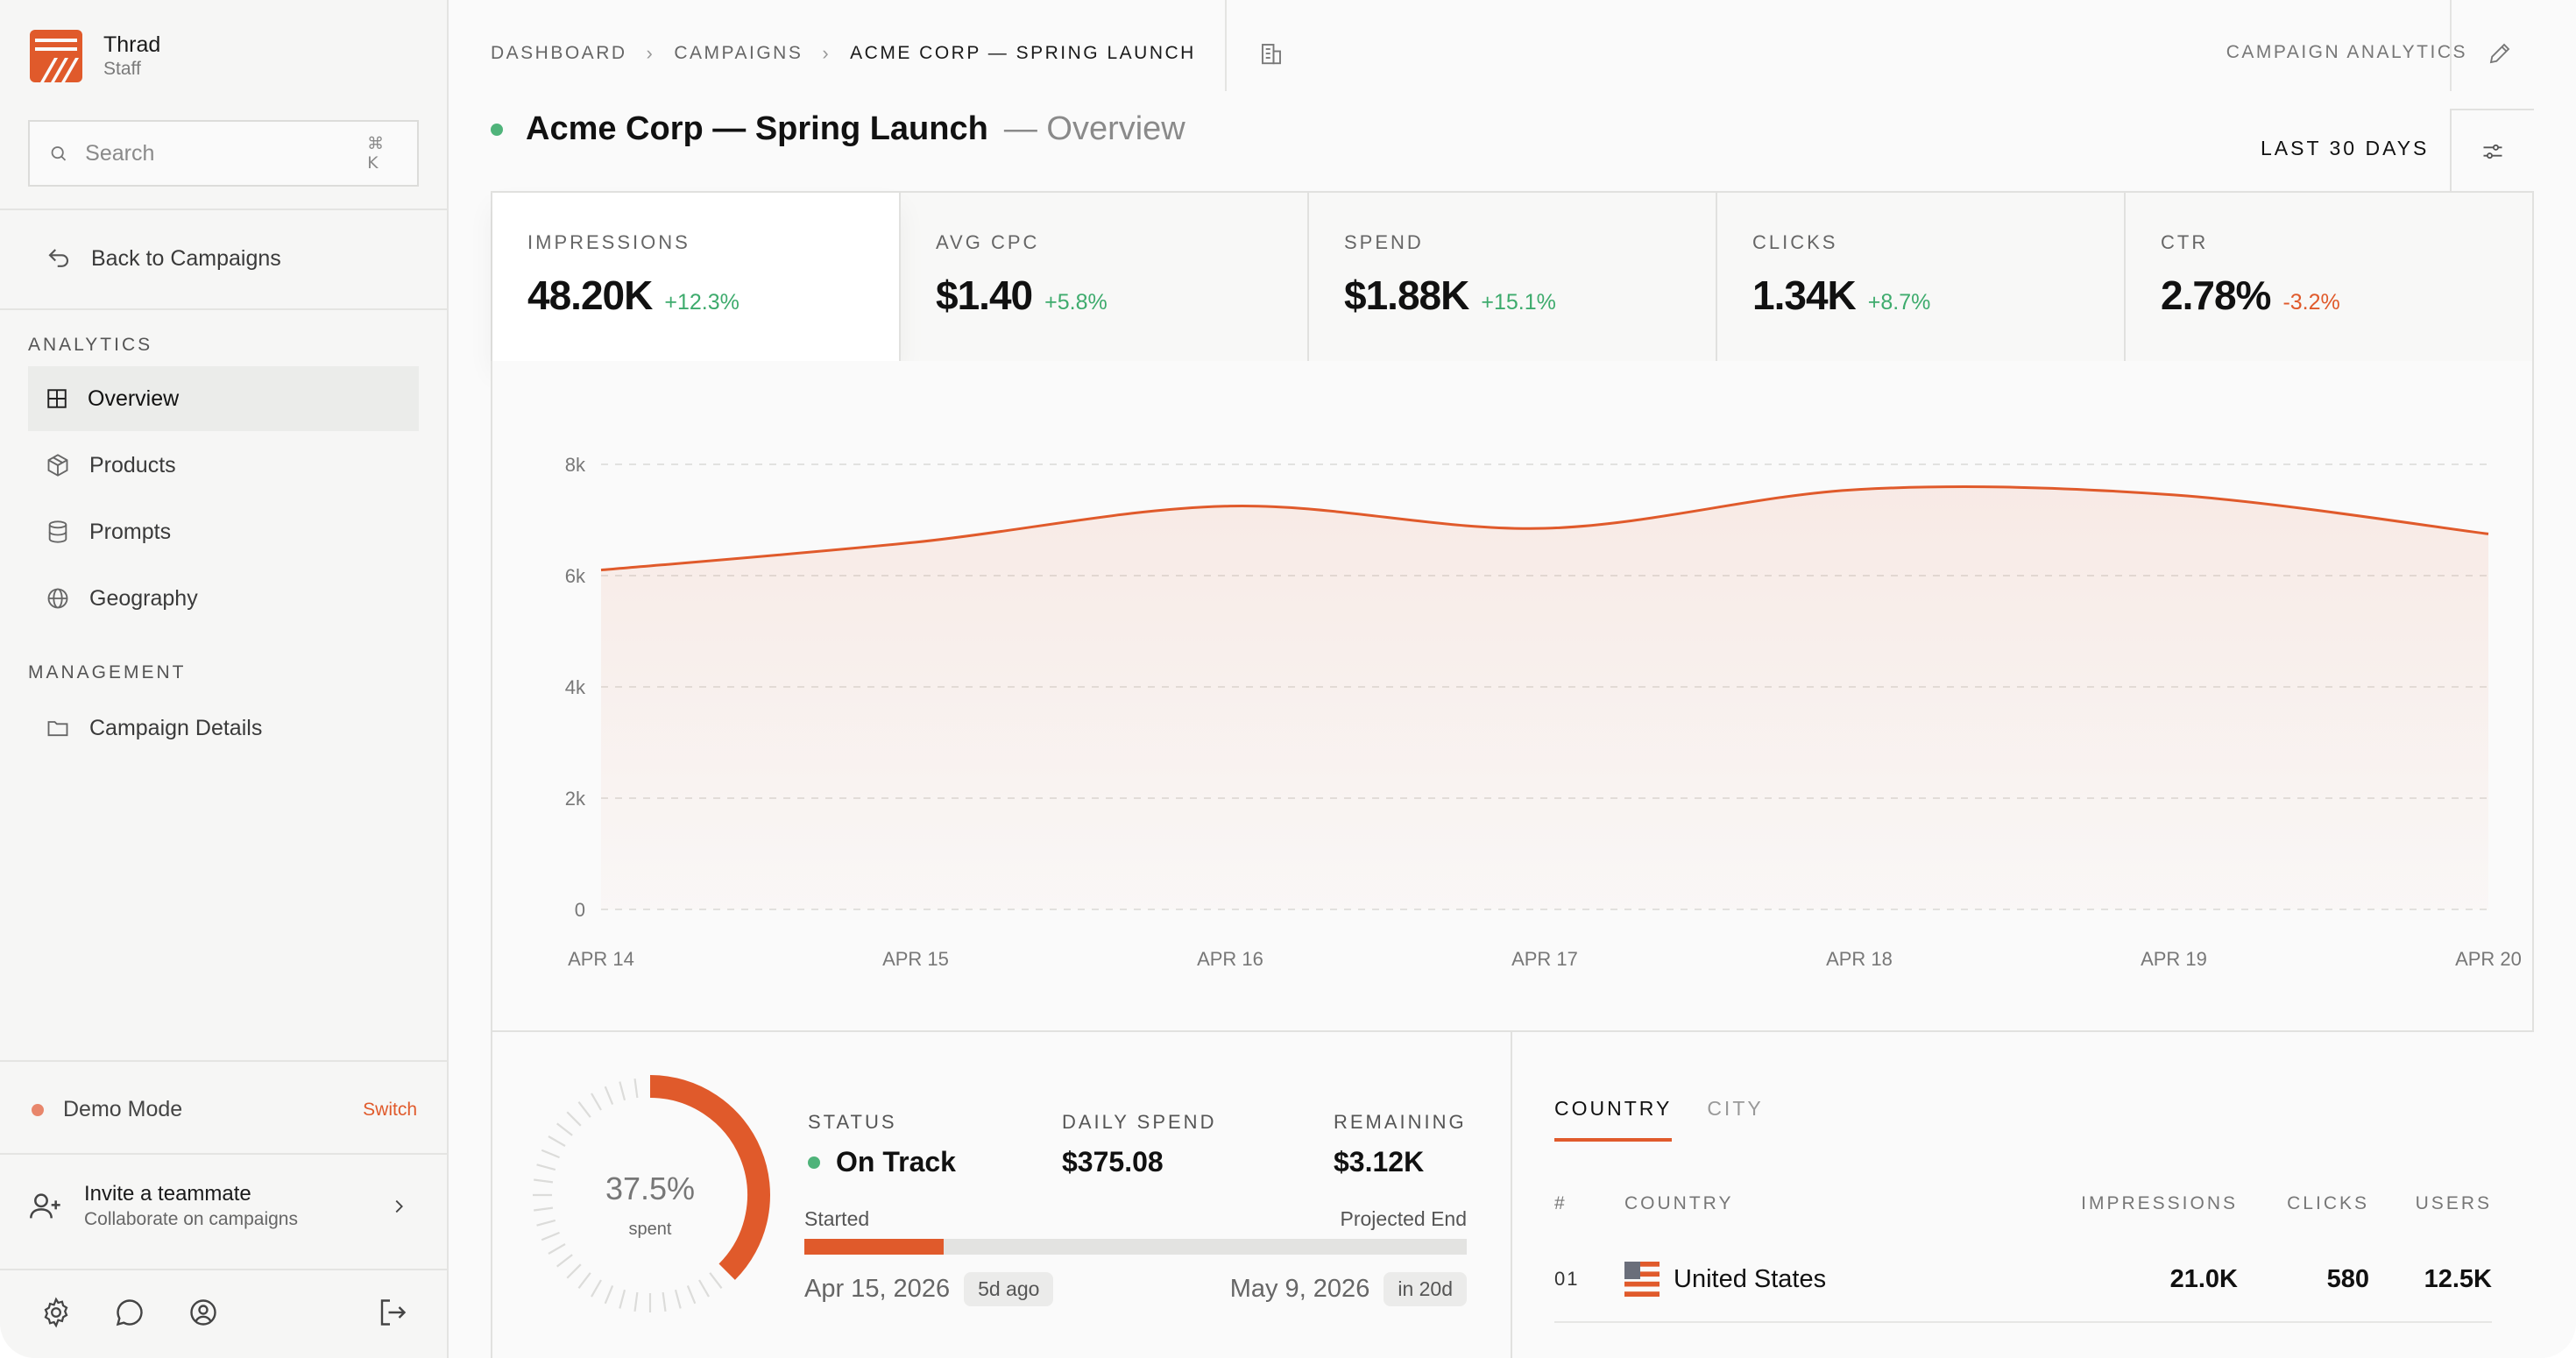 The height and width of the screenshot is (1358, 2576). What do you see at coordinates (57, 398) in the screenshot?
I see `grid-icon` at bounding box center [57, 398].